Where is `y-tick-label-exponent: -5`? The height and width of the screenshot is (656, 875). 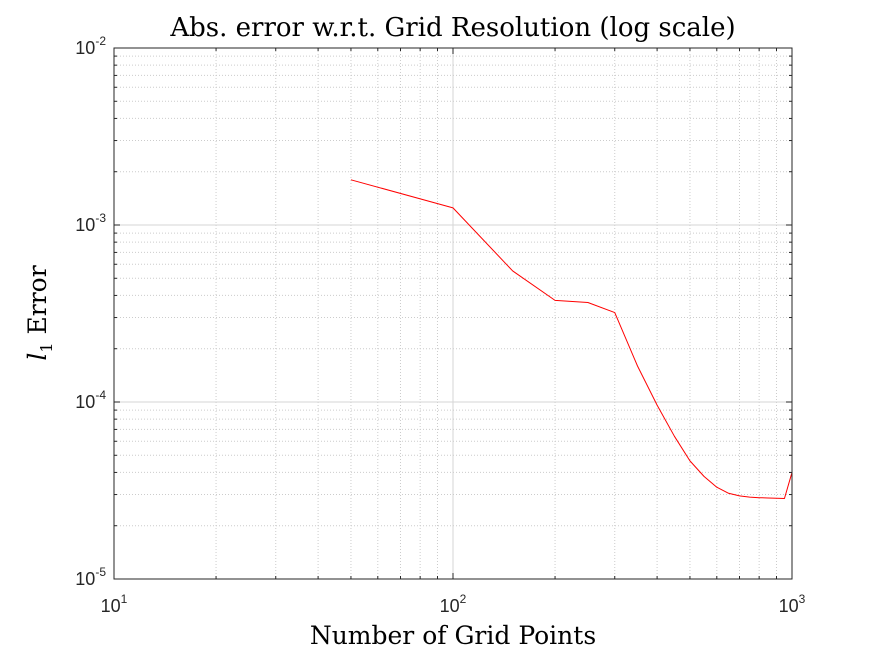
y-tick-label-exponent: -5 is located at coordinates (100, 572).